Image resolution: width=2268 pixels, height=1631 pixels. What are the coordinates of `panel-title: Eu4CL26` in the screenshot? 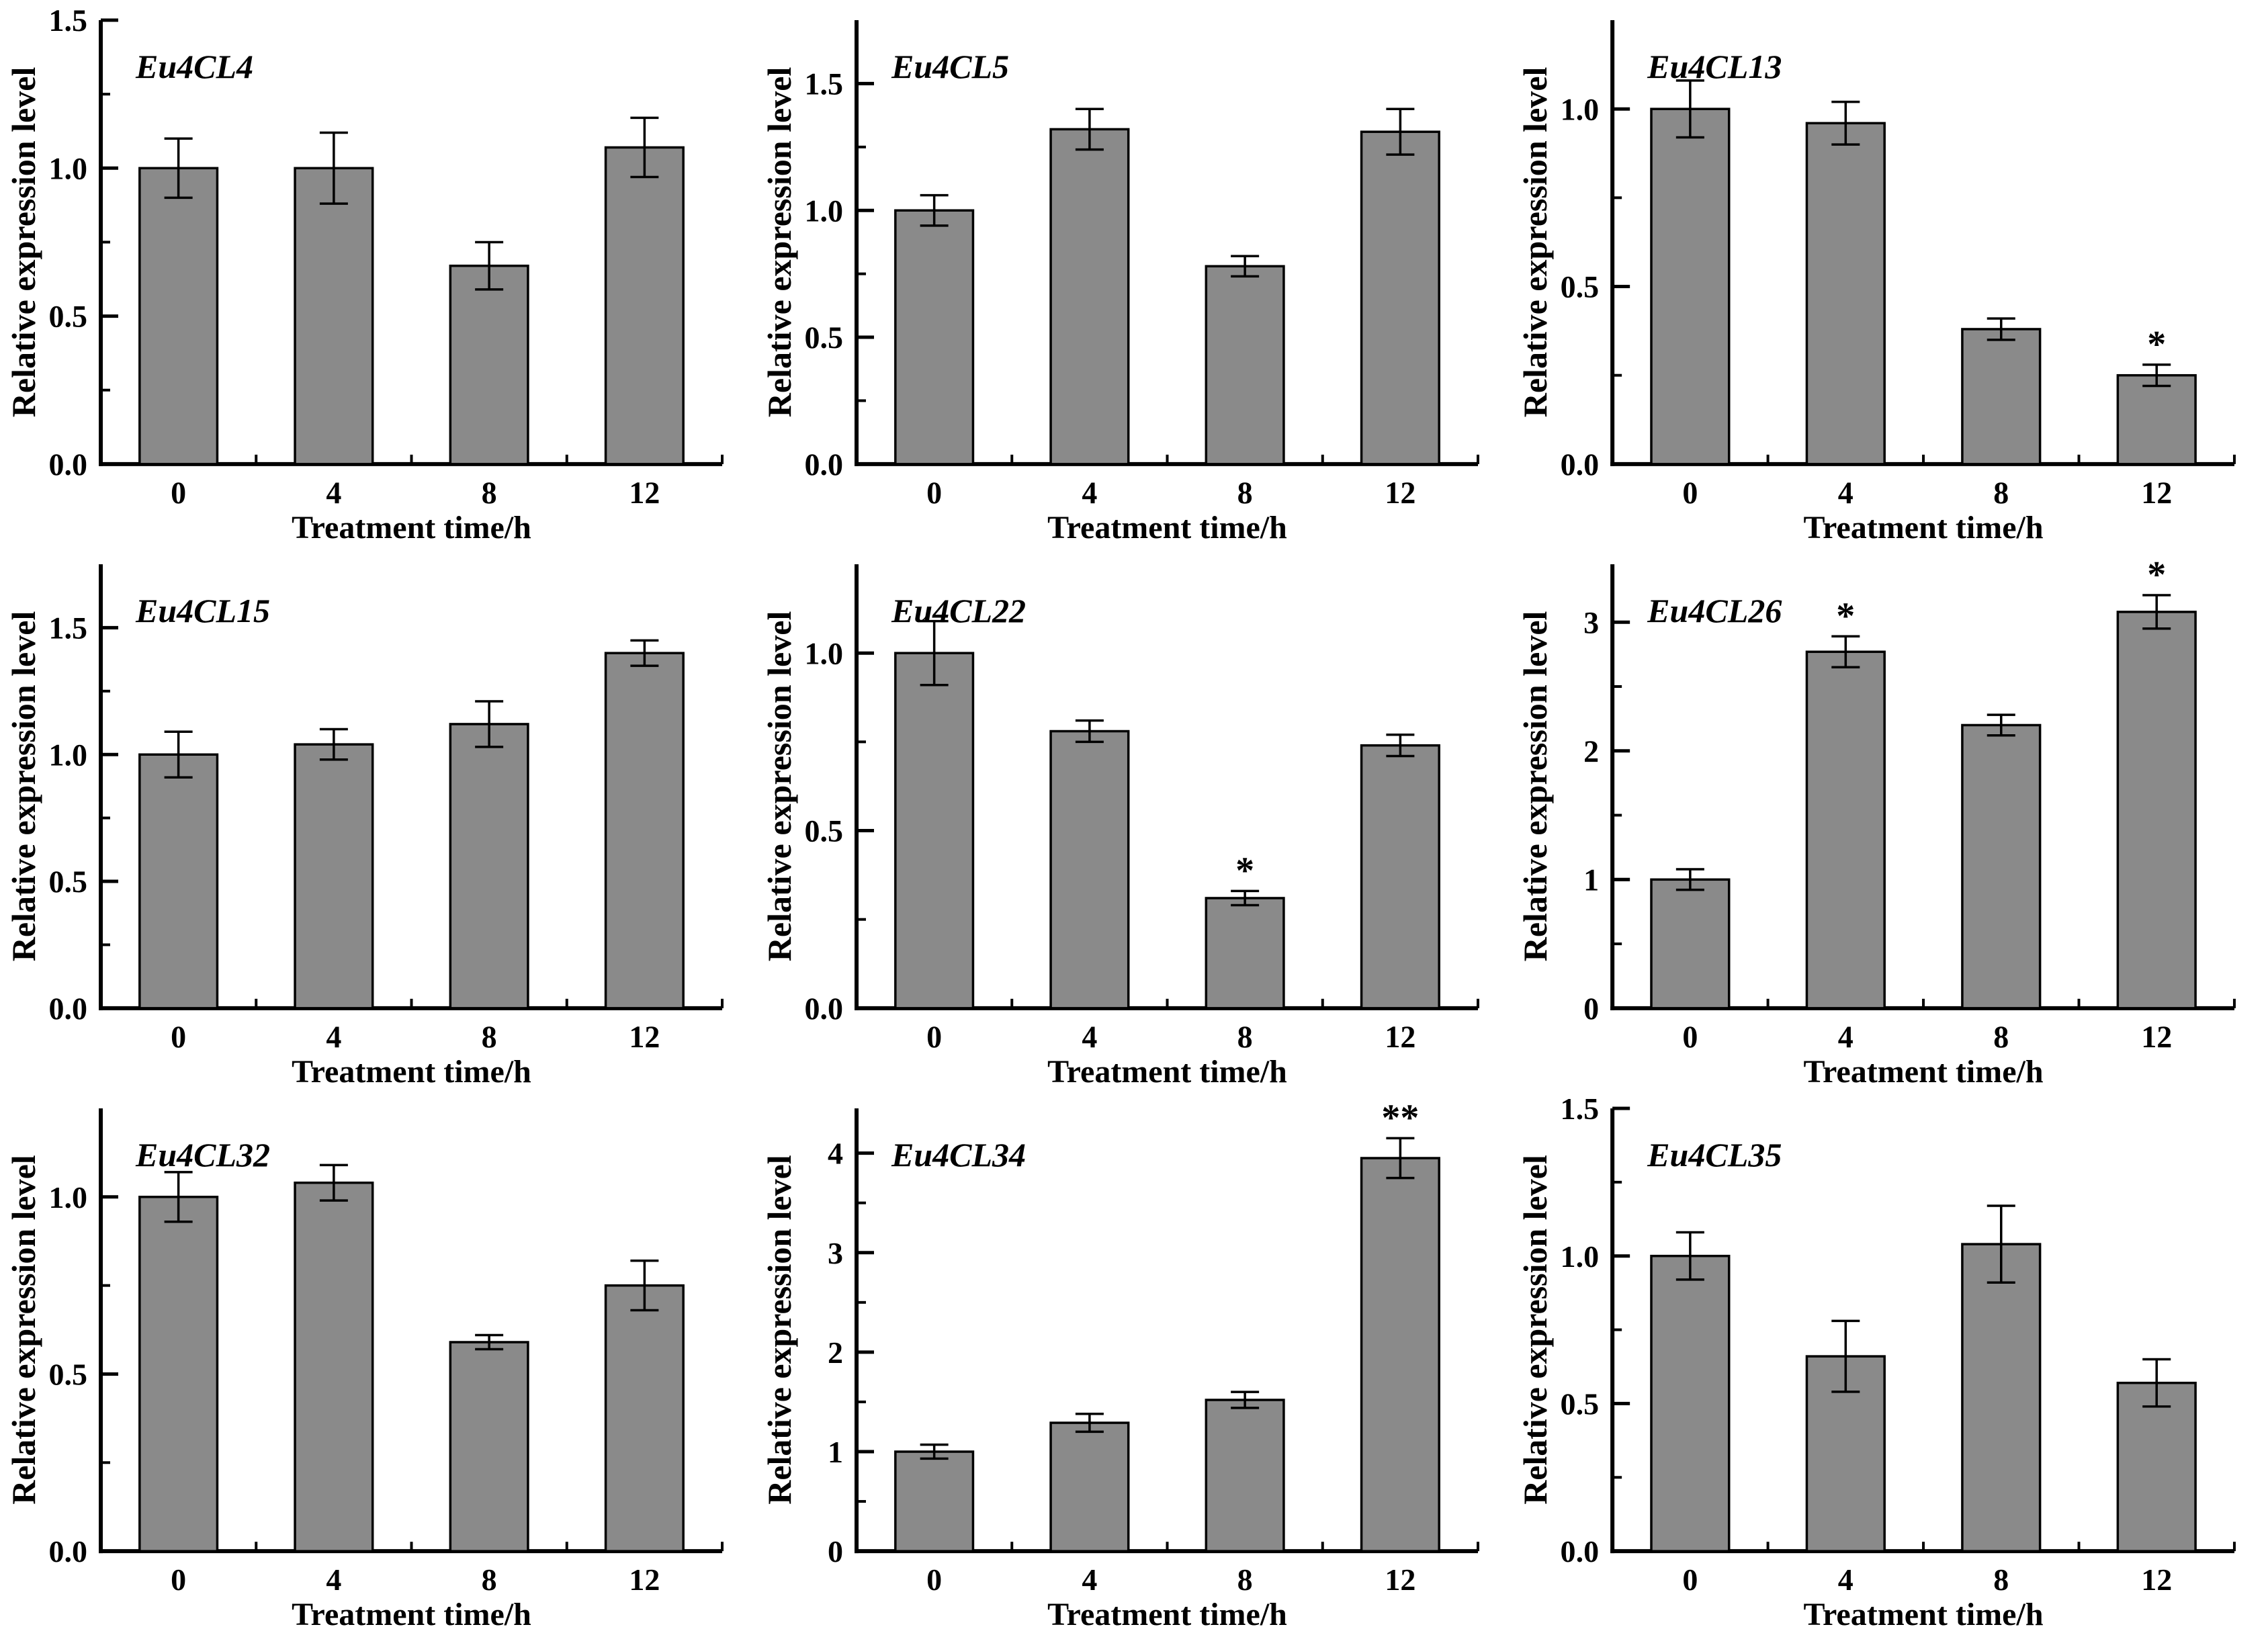 It's located at (1714, 610).